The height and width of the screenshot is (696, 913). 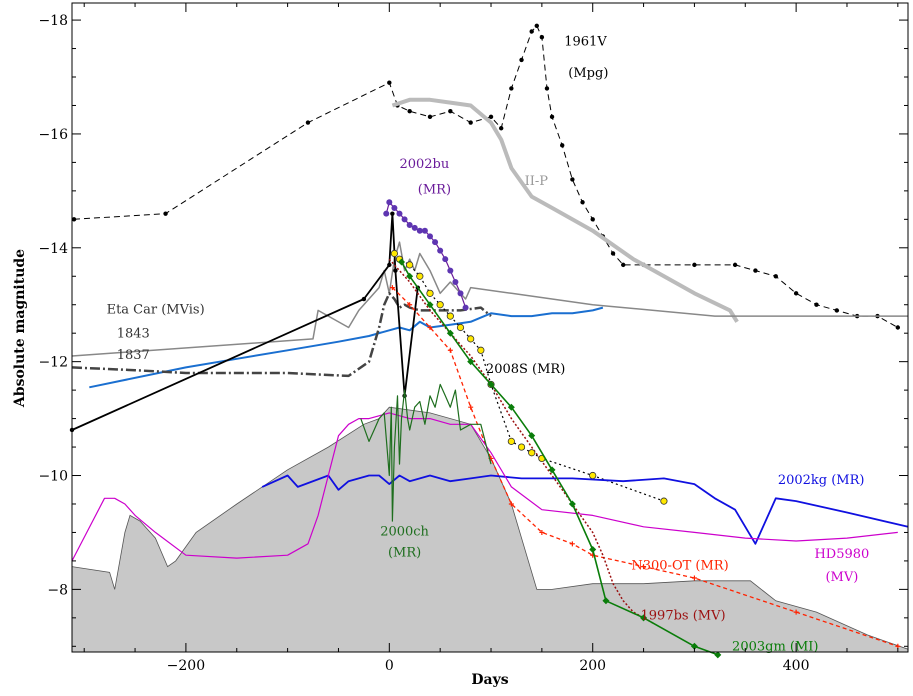 I want to click on y-tick-label-4: −16, so click(x=53, y=135).